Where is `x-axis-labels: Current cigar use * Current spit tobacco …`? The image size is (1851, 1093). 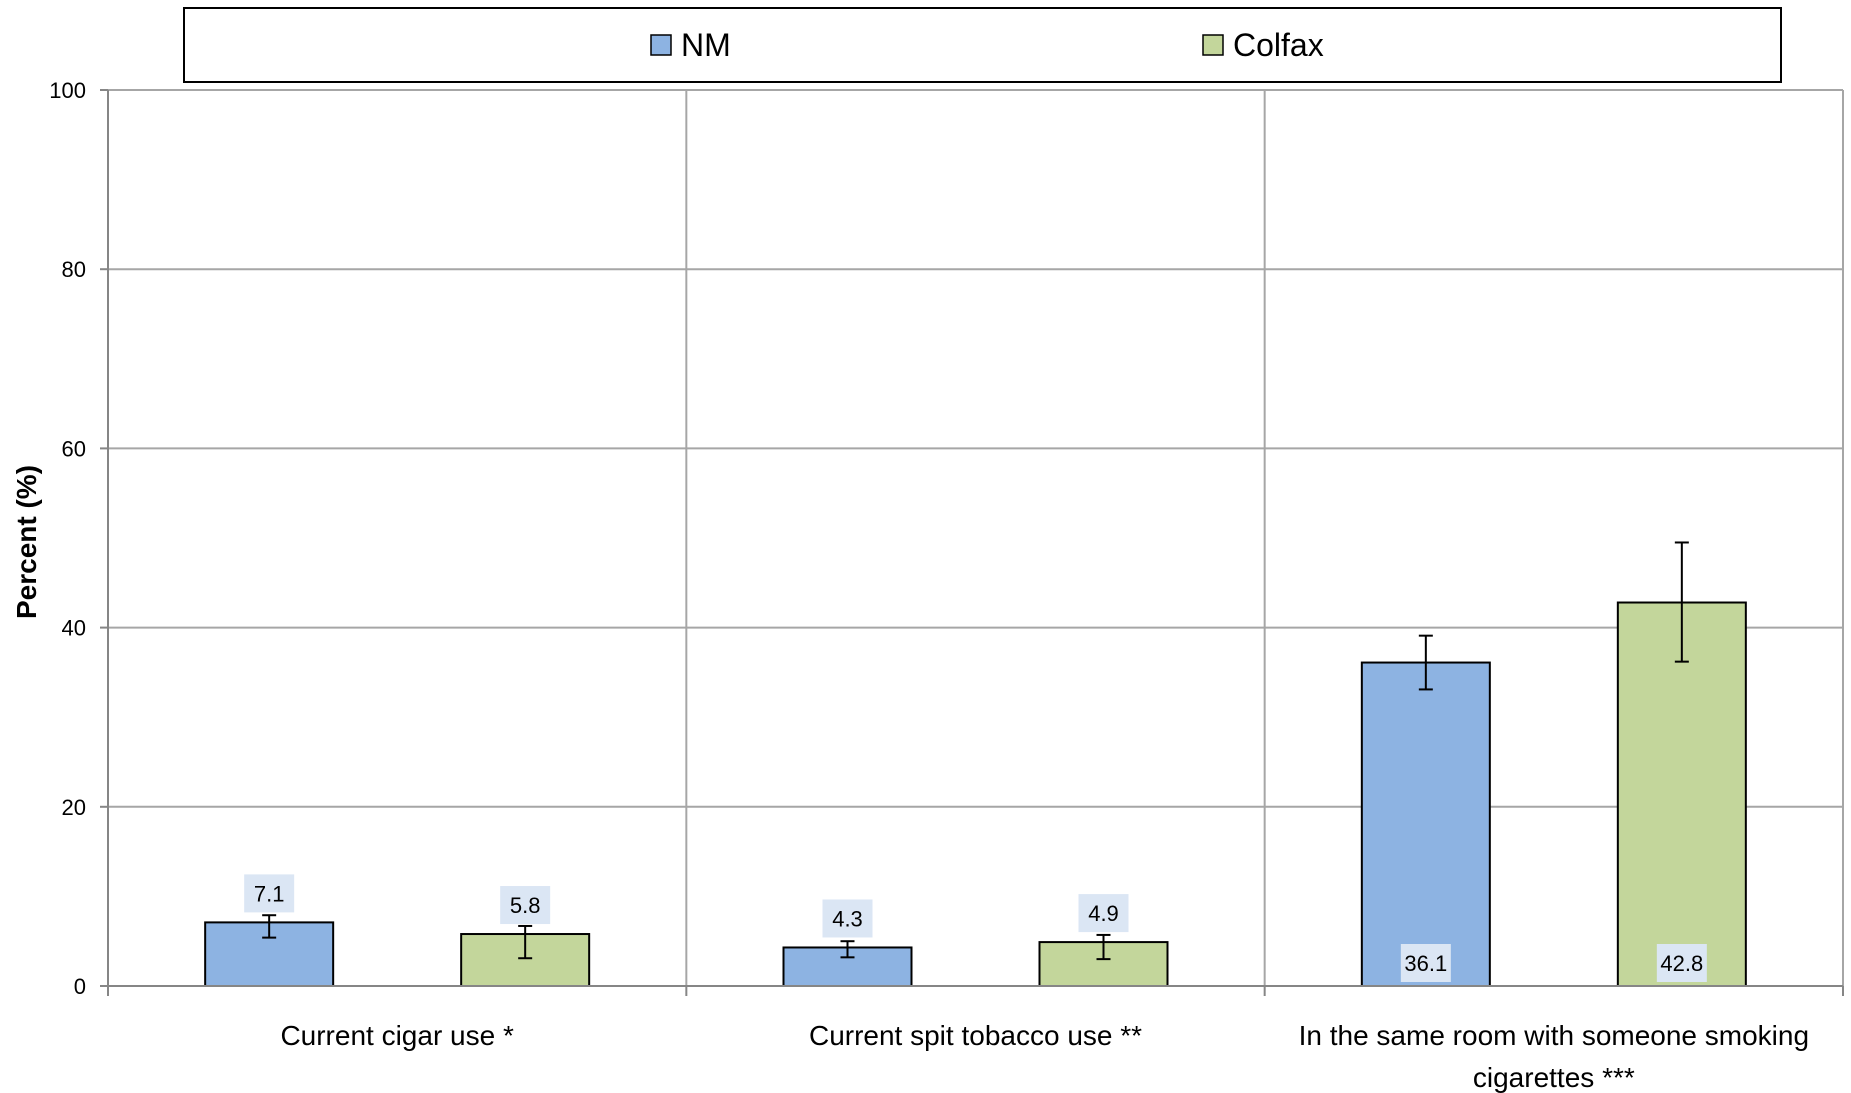 x-axis-labels: Current cigar use * Current spit tobacco … is located at coordinates (1044, 1056).